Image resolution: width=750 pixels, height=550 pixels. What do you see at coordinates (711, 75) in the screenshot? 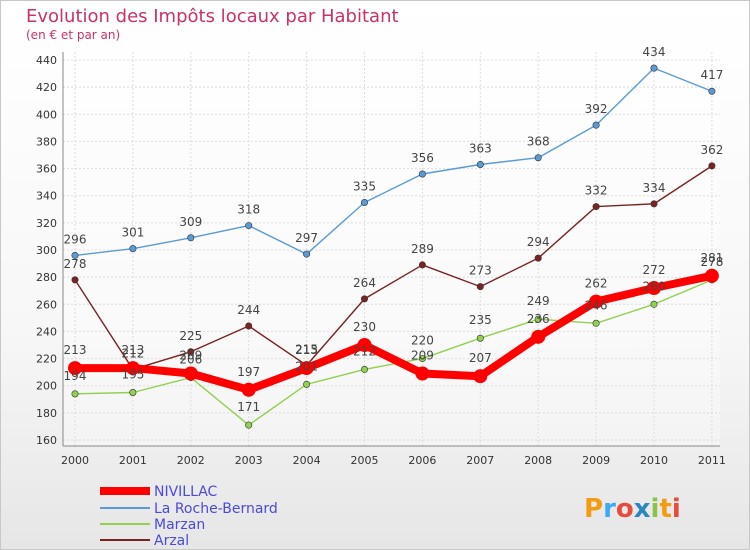
I see `data-label: 417` at bounding box center [711, 75].